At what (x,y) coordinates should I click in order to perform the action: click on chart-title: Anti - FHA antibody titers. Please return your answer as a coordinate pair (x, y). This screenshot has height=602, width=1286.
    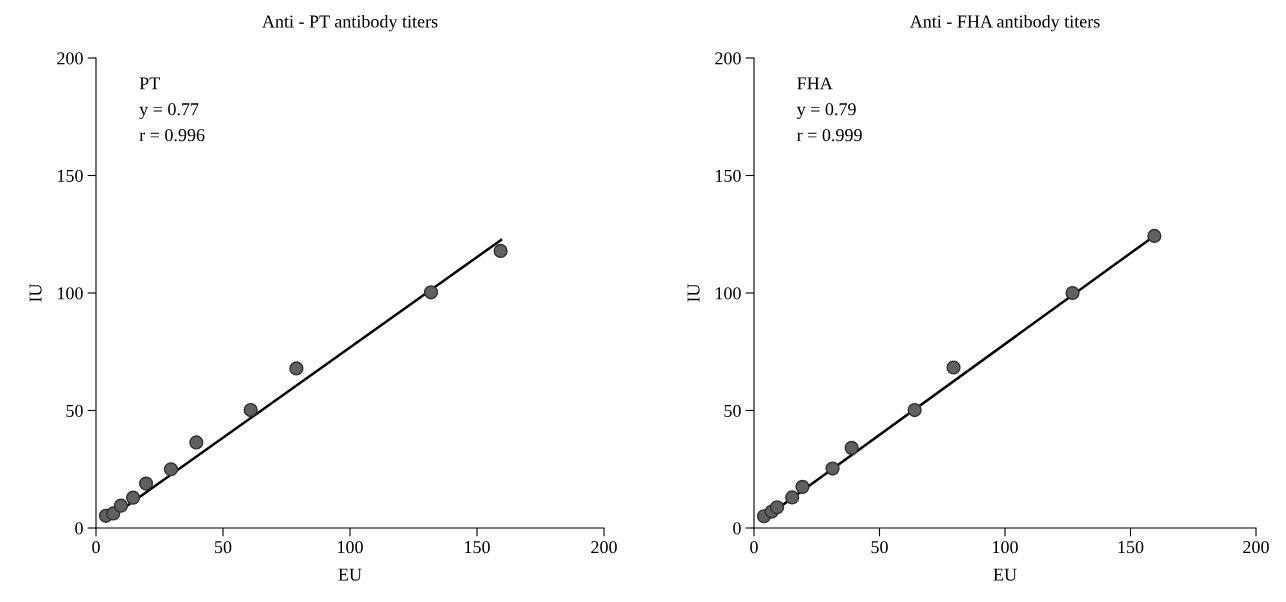
    Looking at the image, I should click on (1004, 23).